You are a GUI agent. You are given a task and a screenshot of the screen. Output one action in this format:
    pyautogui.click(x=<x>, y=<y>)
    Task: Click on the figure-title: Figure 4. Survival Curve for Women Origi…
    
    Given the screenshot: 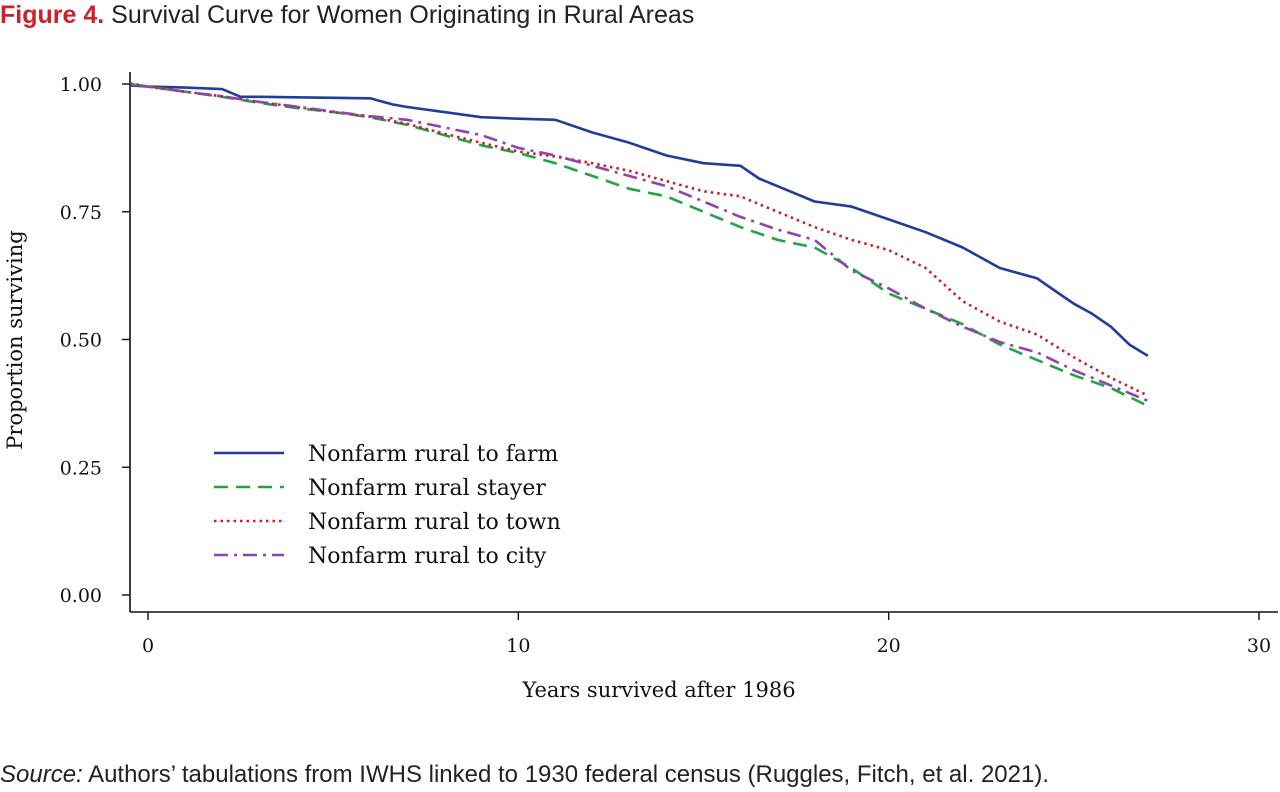 What is the action you would take?
    pyautogui.click(x=347, y=15)
    